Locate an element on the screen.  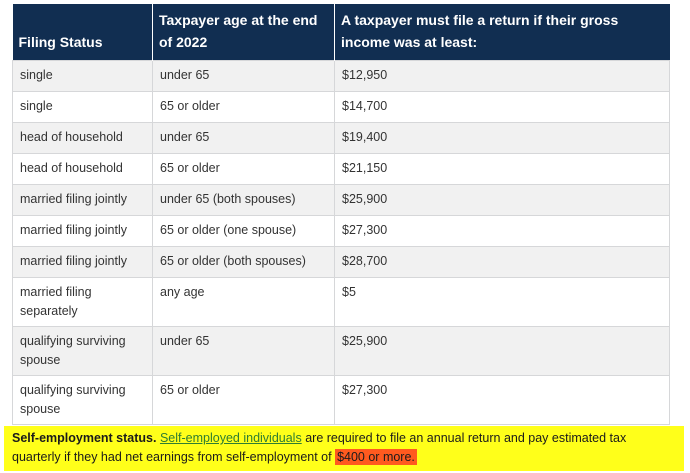
cell-age: any age is located at coordinates (243, 302).